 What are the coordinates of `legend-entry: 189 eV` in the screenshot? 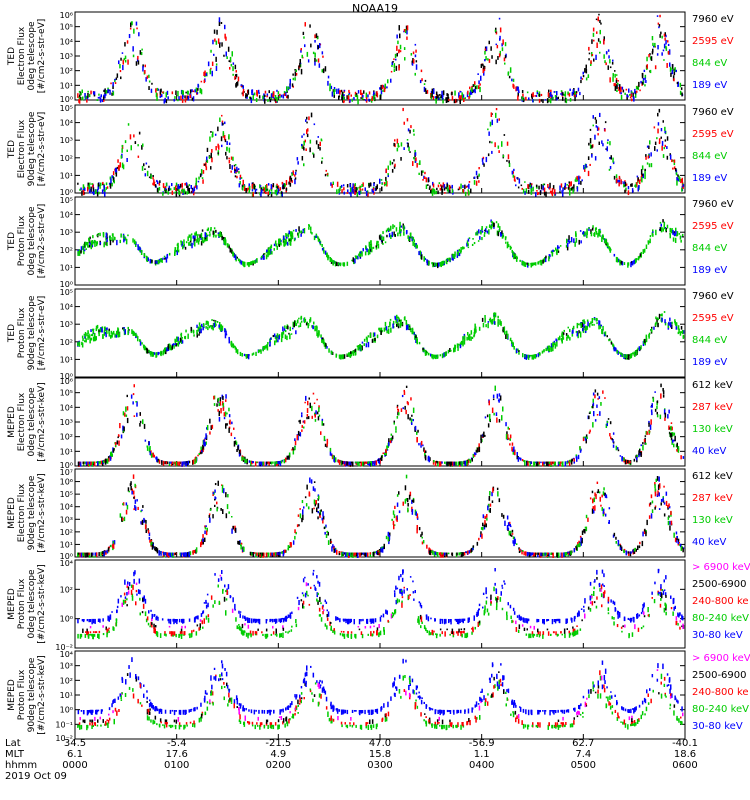 It's located at (709, 270).